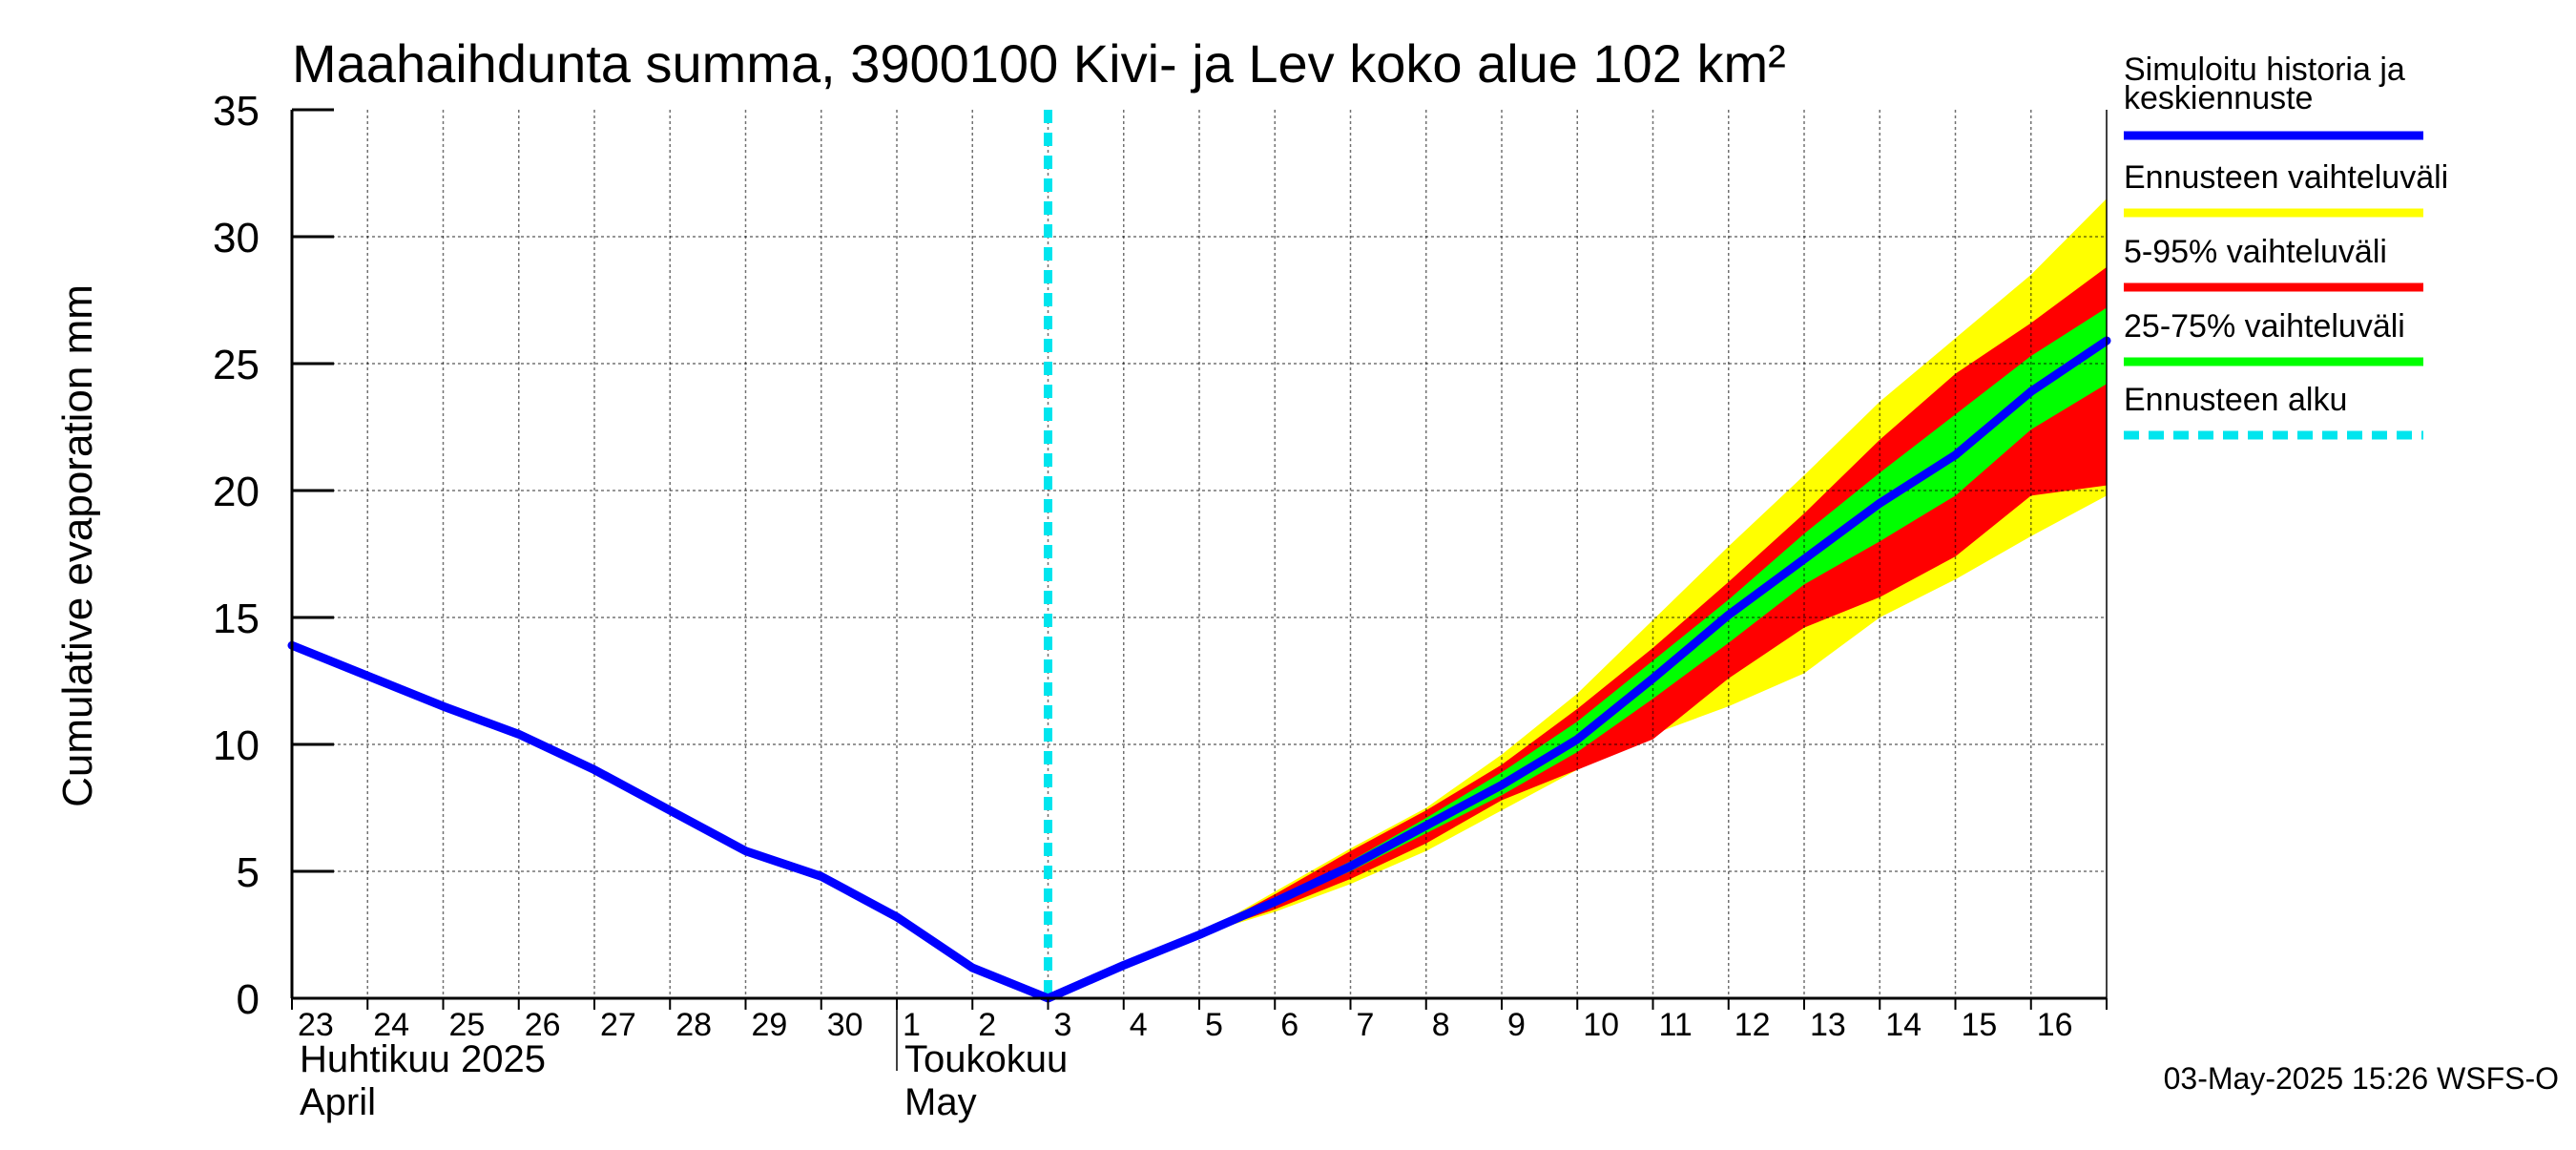 This screenshot has height=1150, width=2576. What do you see at coordinates (1980, 1025) in the screenshot?
I see `x-tick-label: 15` at bounding box center [1980, 1025].